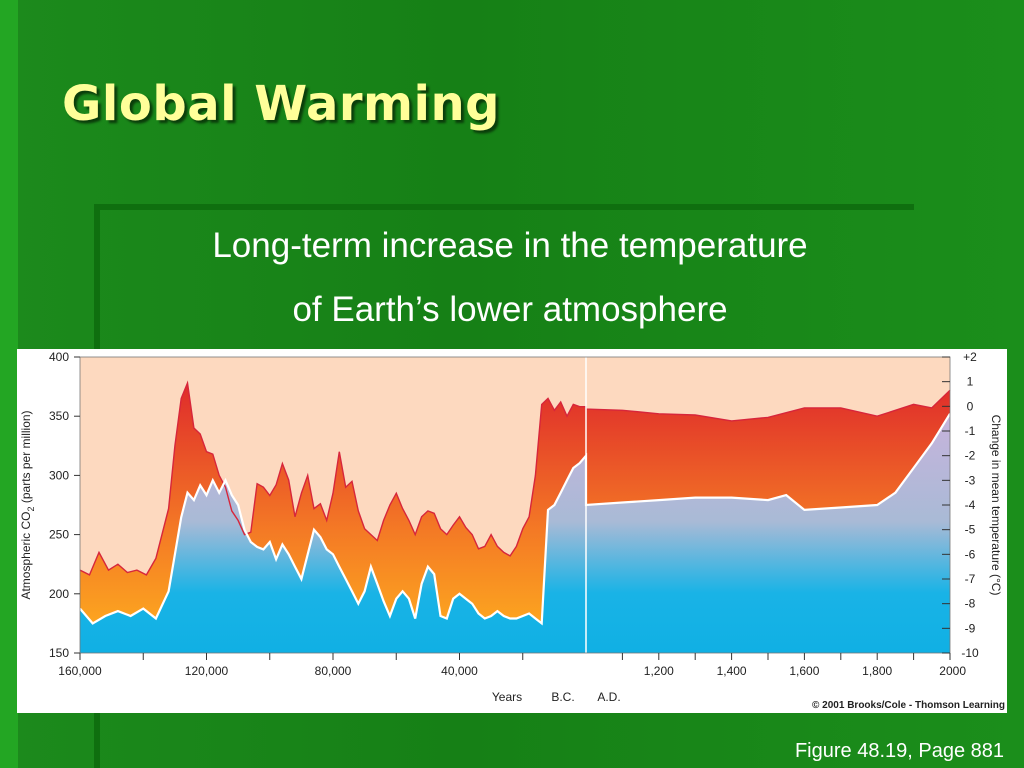 This screenshot has width=1024, height=768. What do you see at coordinates (970, 530) in the screenshot?
I see `y-right-tick-label: -5` at bounding box center [970, 530].